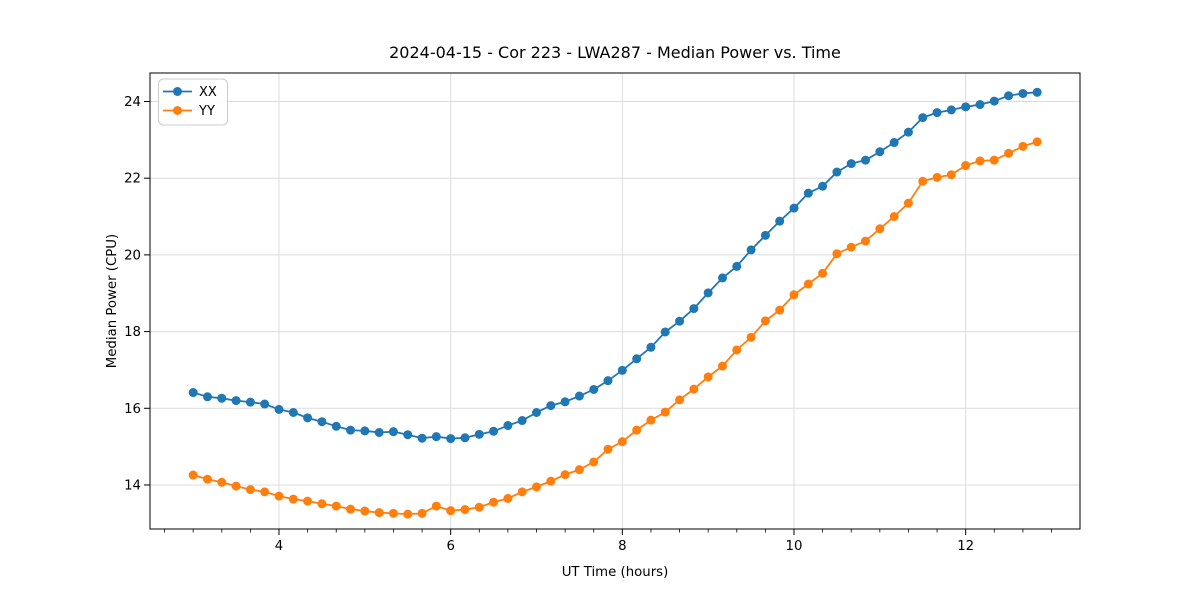  I want to click on y-tick-label: 24, so click(132, 102).